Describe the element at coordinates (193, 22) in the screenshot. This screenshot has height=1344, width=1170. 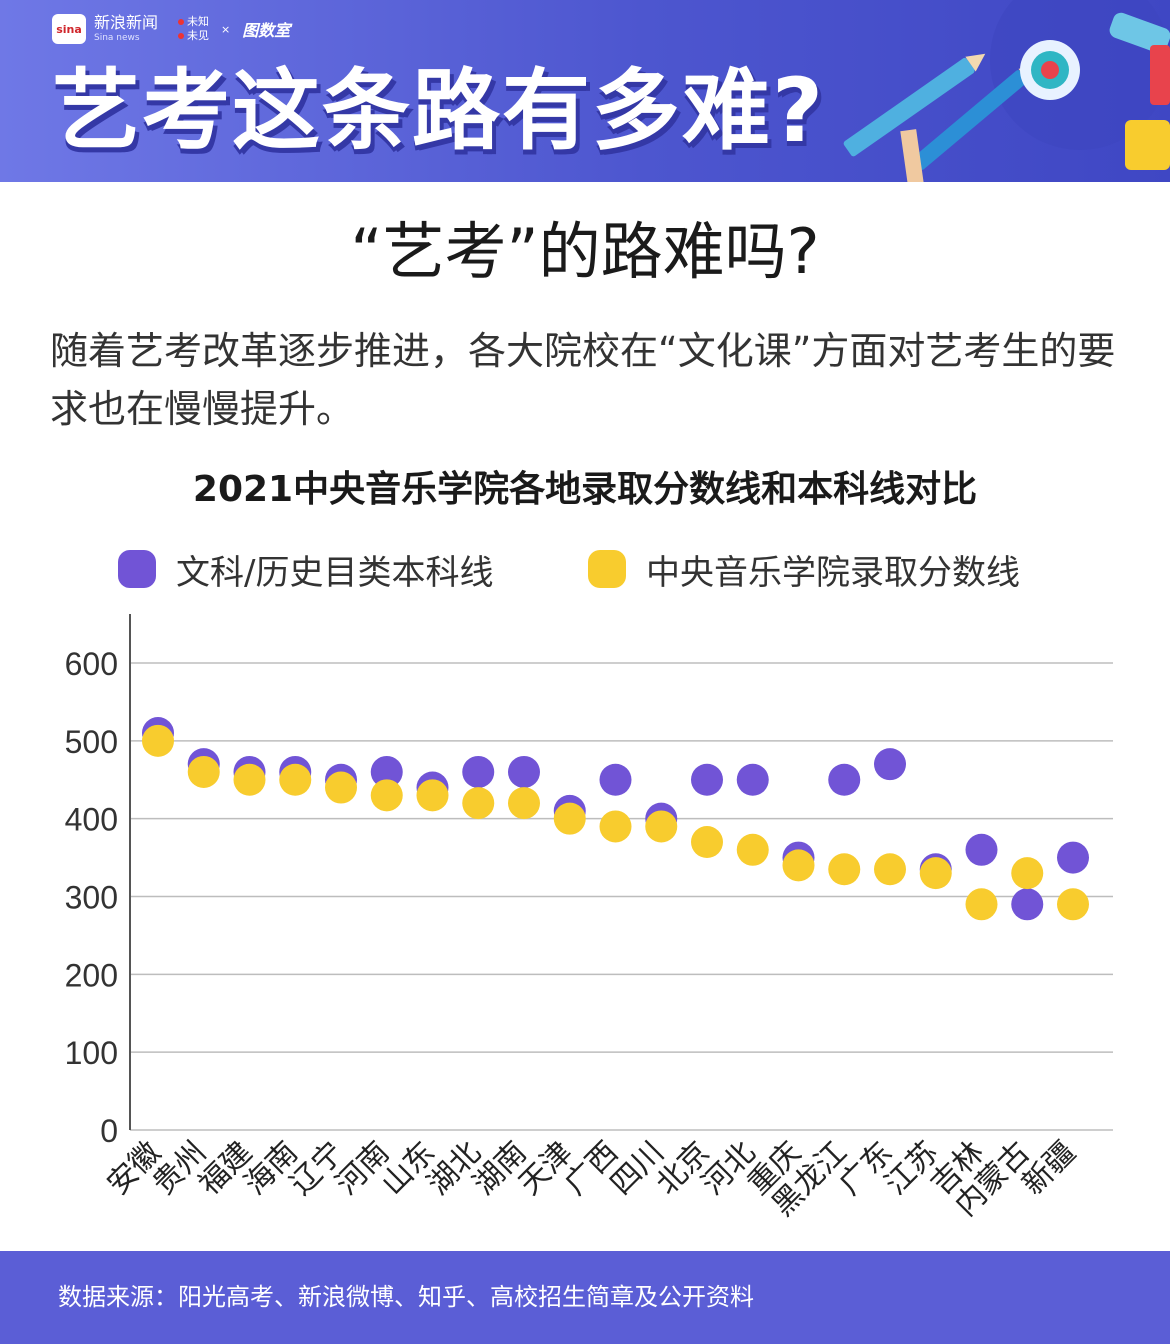
I see `brand-slogan-line-1: 未知` at that location.